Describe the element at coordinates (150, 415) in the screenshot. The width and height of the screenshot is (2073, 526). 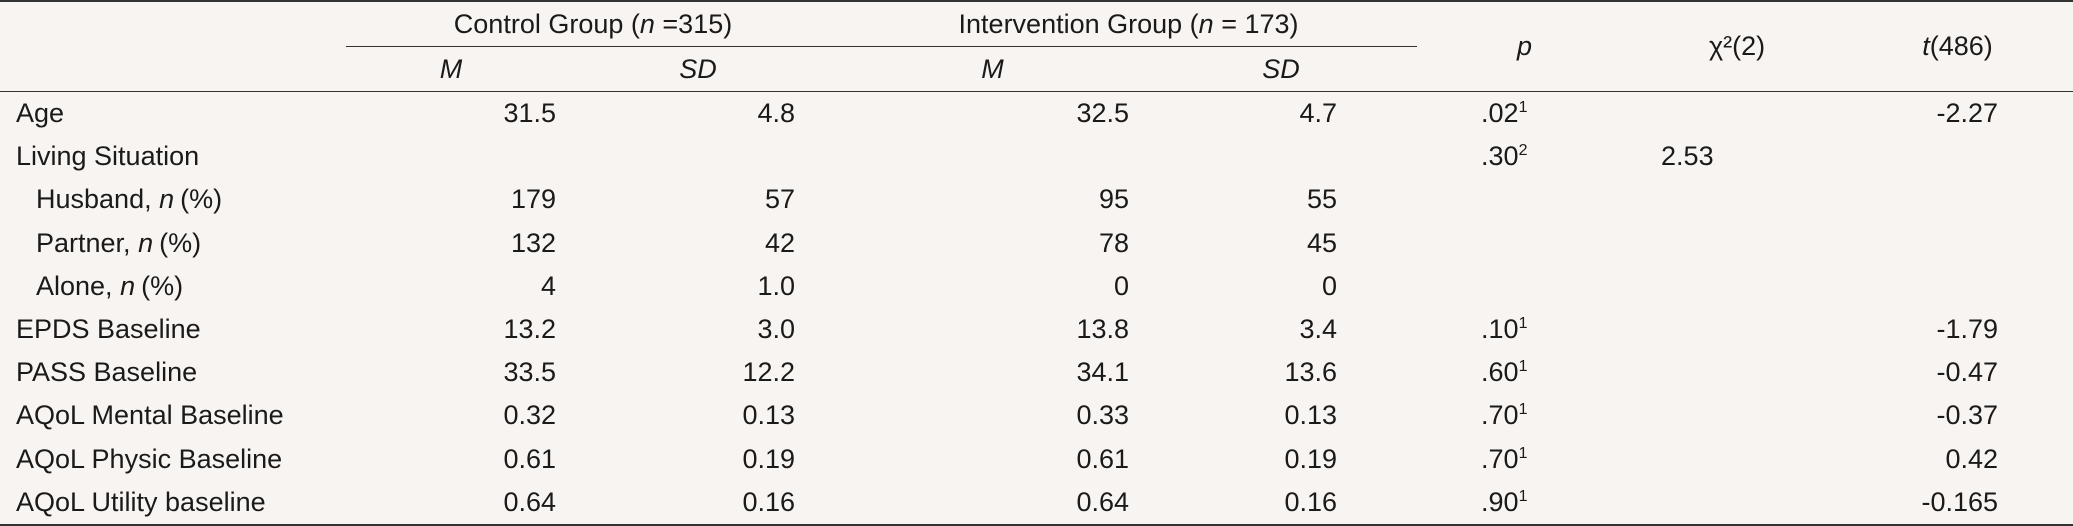
I see `row-label-text: AQoL Mental Baseline` at that location.